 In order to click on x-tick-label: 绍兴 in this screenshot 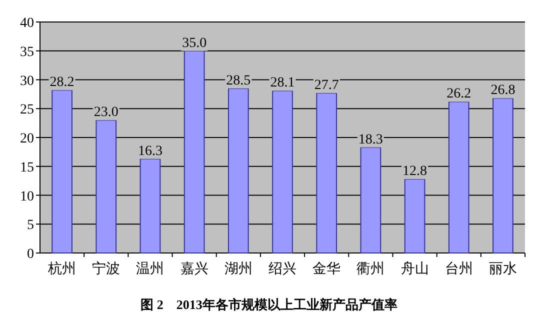, I will do `click(282, 268)`.